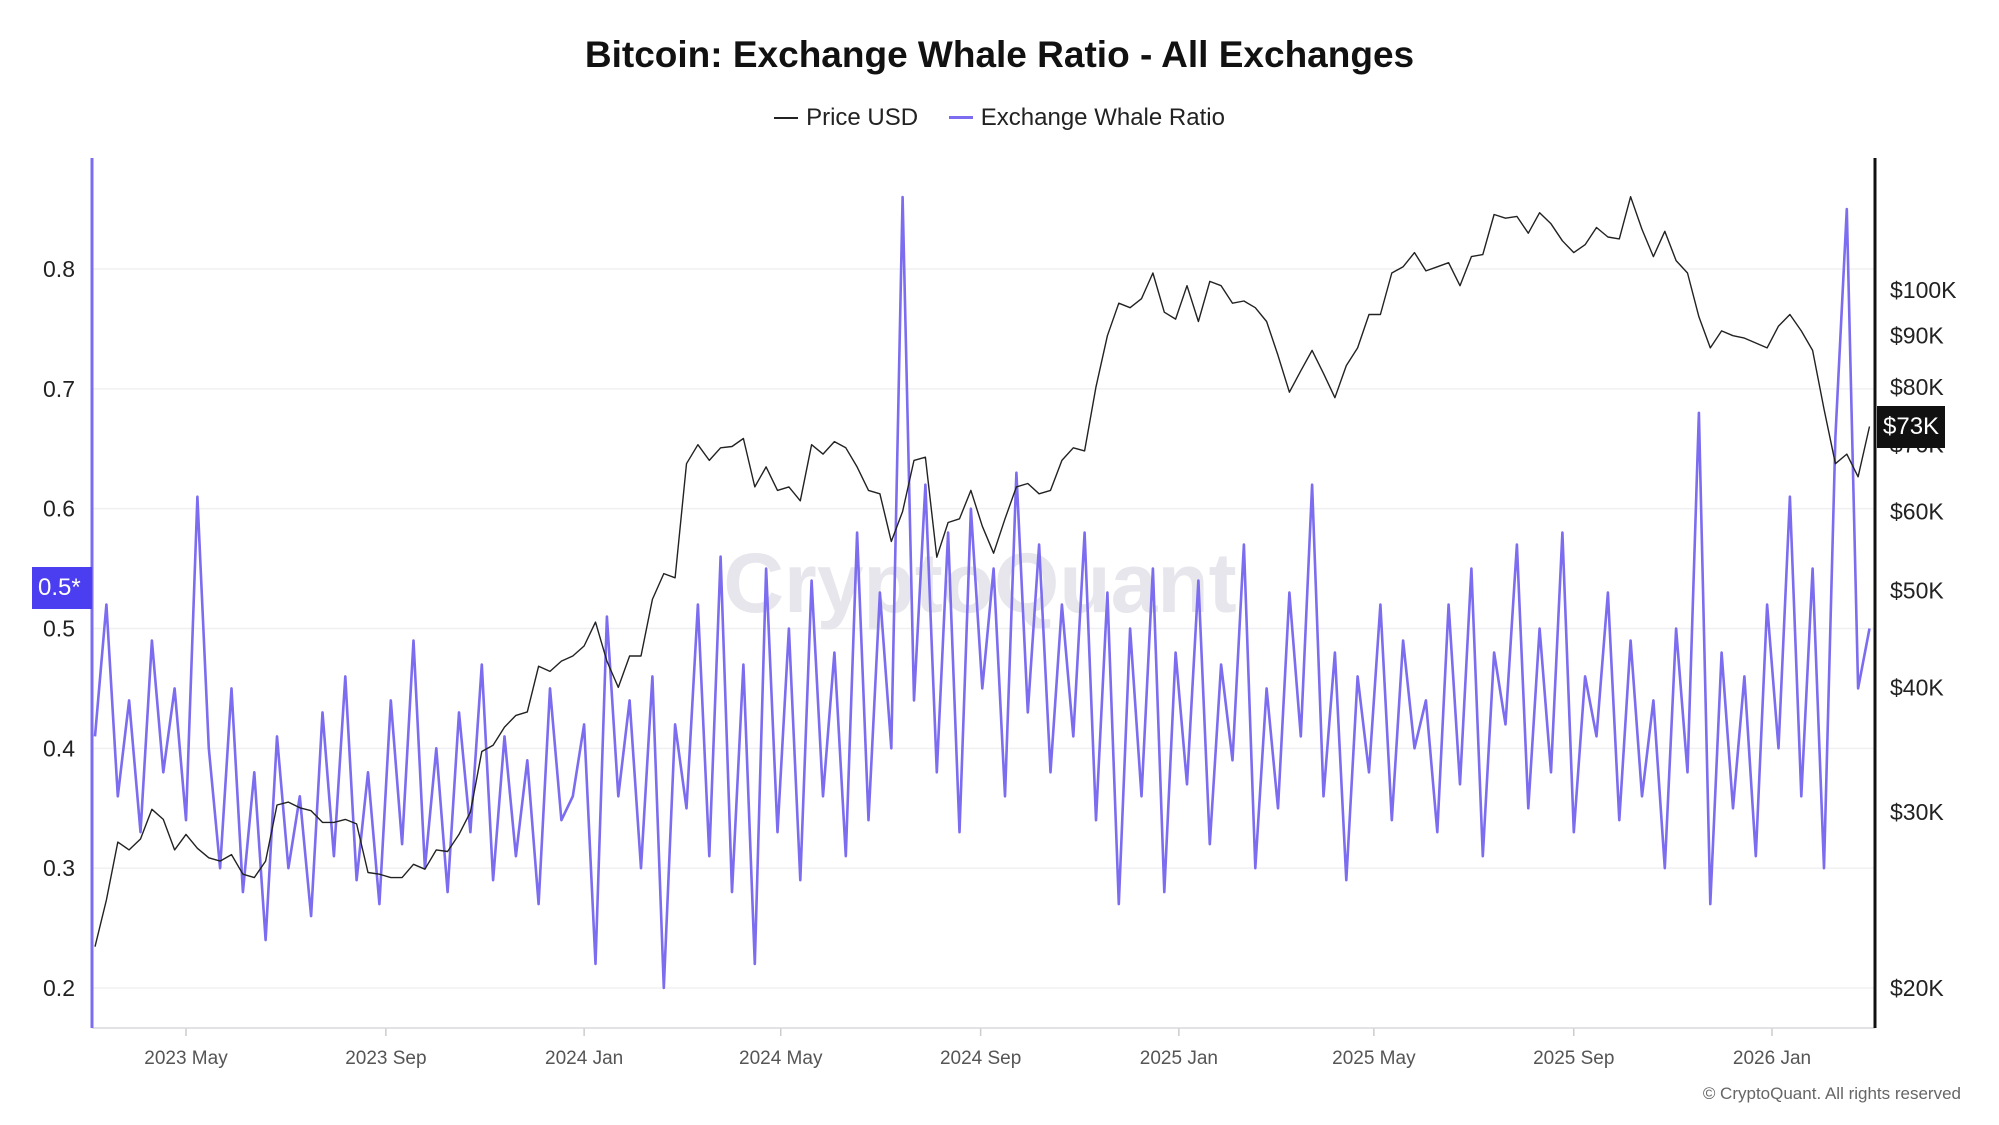 The image size is (1999, 1125). What do you see at coordinates (781, 1058) in the screenshot?
I see `x-tick-label: 2024 May` at bounding box center [781, 1058].